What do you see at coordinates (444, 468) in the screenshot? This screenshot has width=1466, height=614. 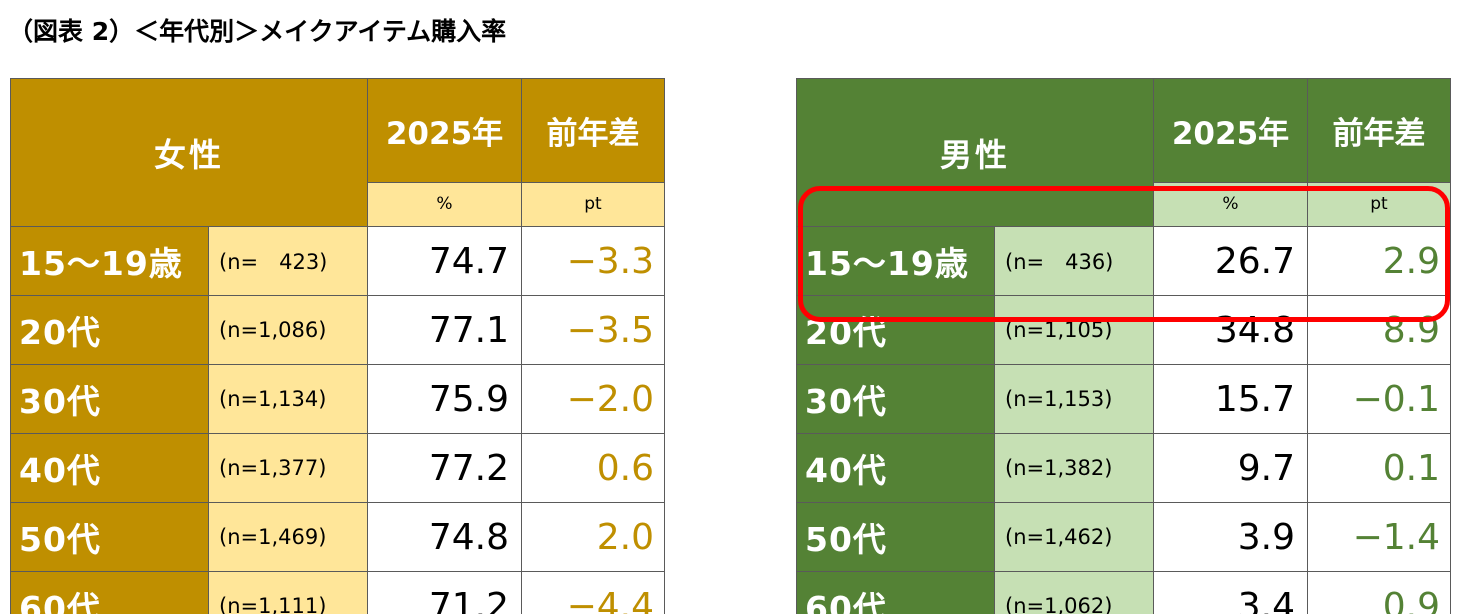 I see `rate-value: 77.2` at bounding box center [444, 468].